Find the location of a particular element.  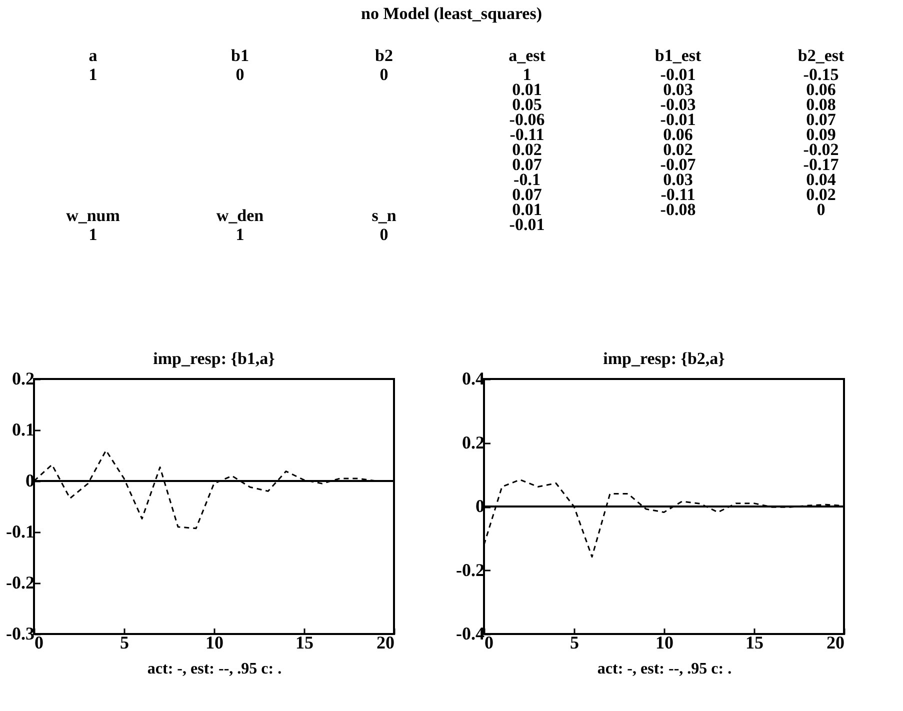

y-tick-label: 0.4 is located at coordinates (473, 378).